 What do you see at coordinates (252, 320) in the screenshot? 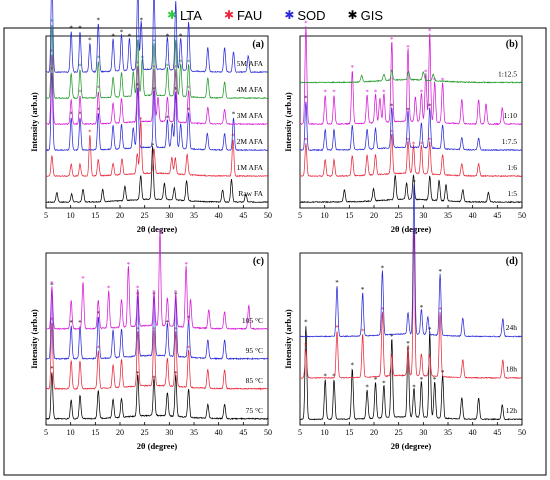
I see `series-name-label: 105 °C` at bounding box center [252, 320].